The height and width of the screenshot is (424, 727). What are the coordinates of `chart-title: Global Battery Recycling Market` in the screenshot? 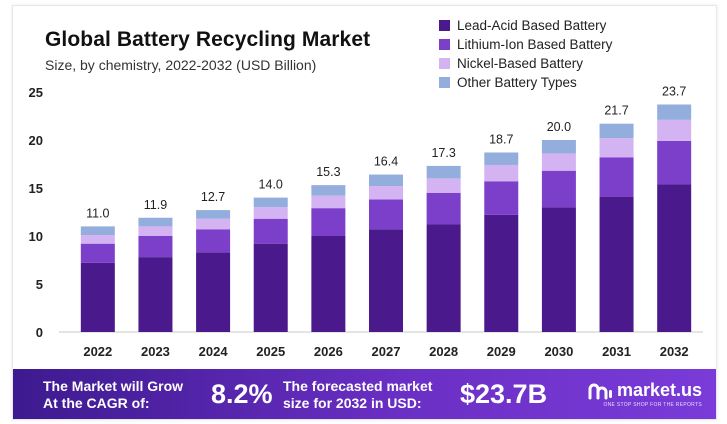 It's located at (208, 39).